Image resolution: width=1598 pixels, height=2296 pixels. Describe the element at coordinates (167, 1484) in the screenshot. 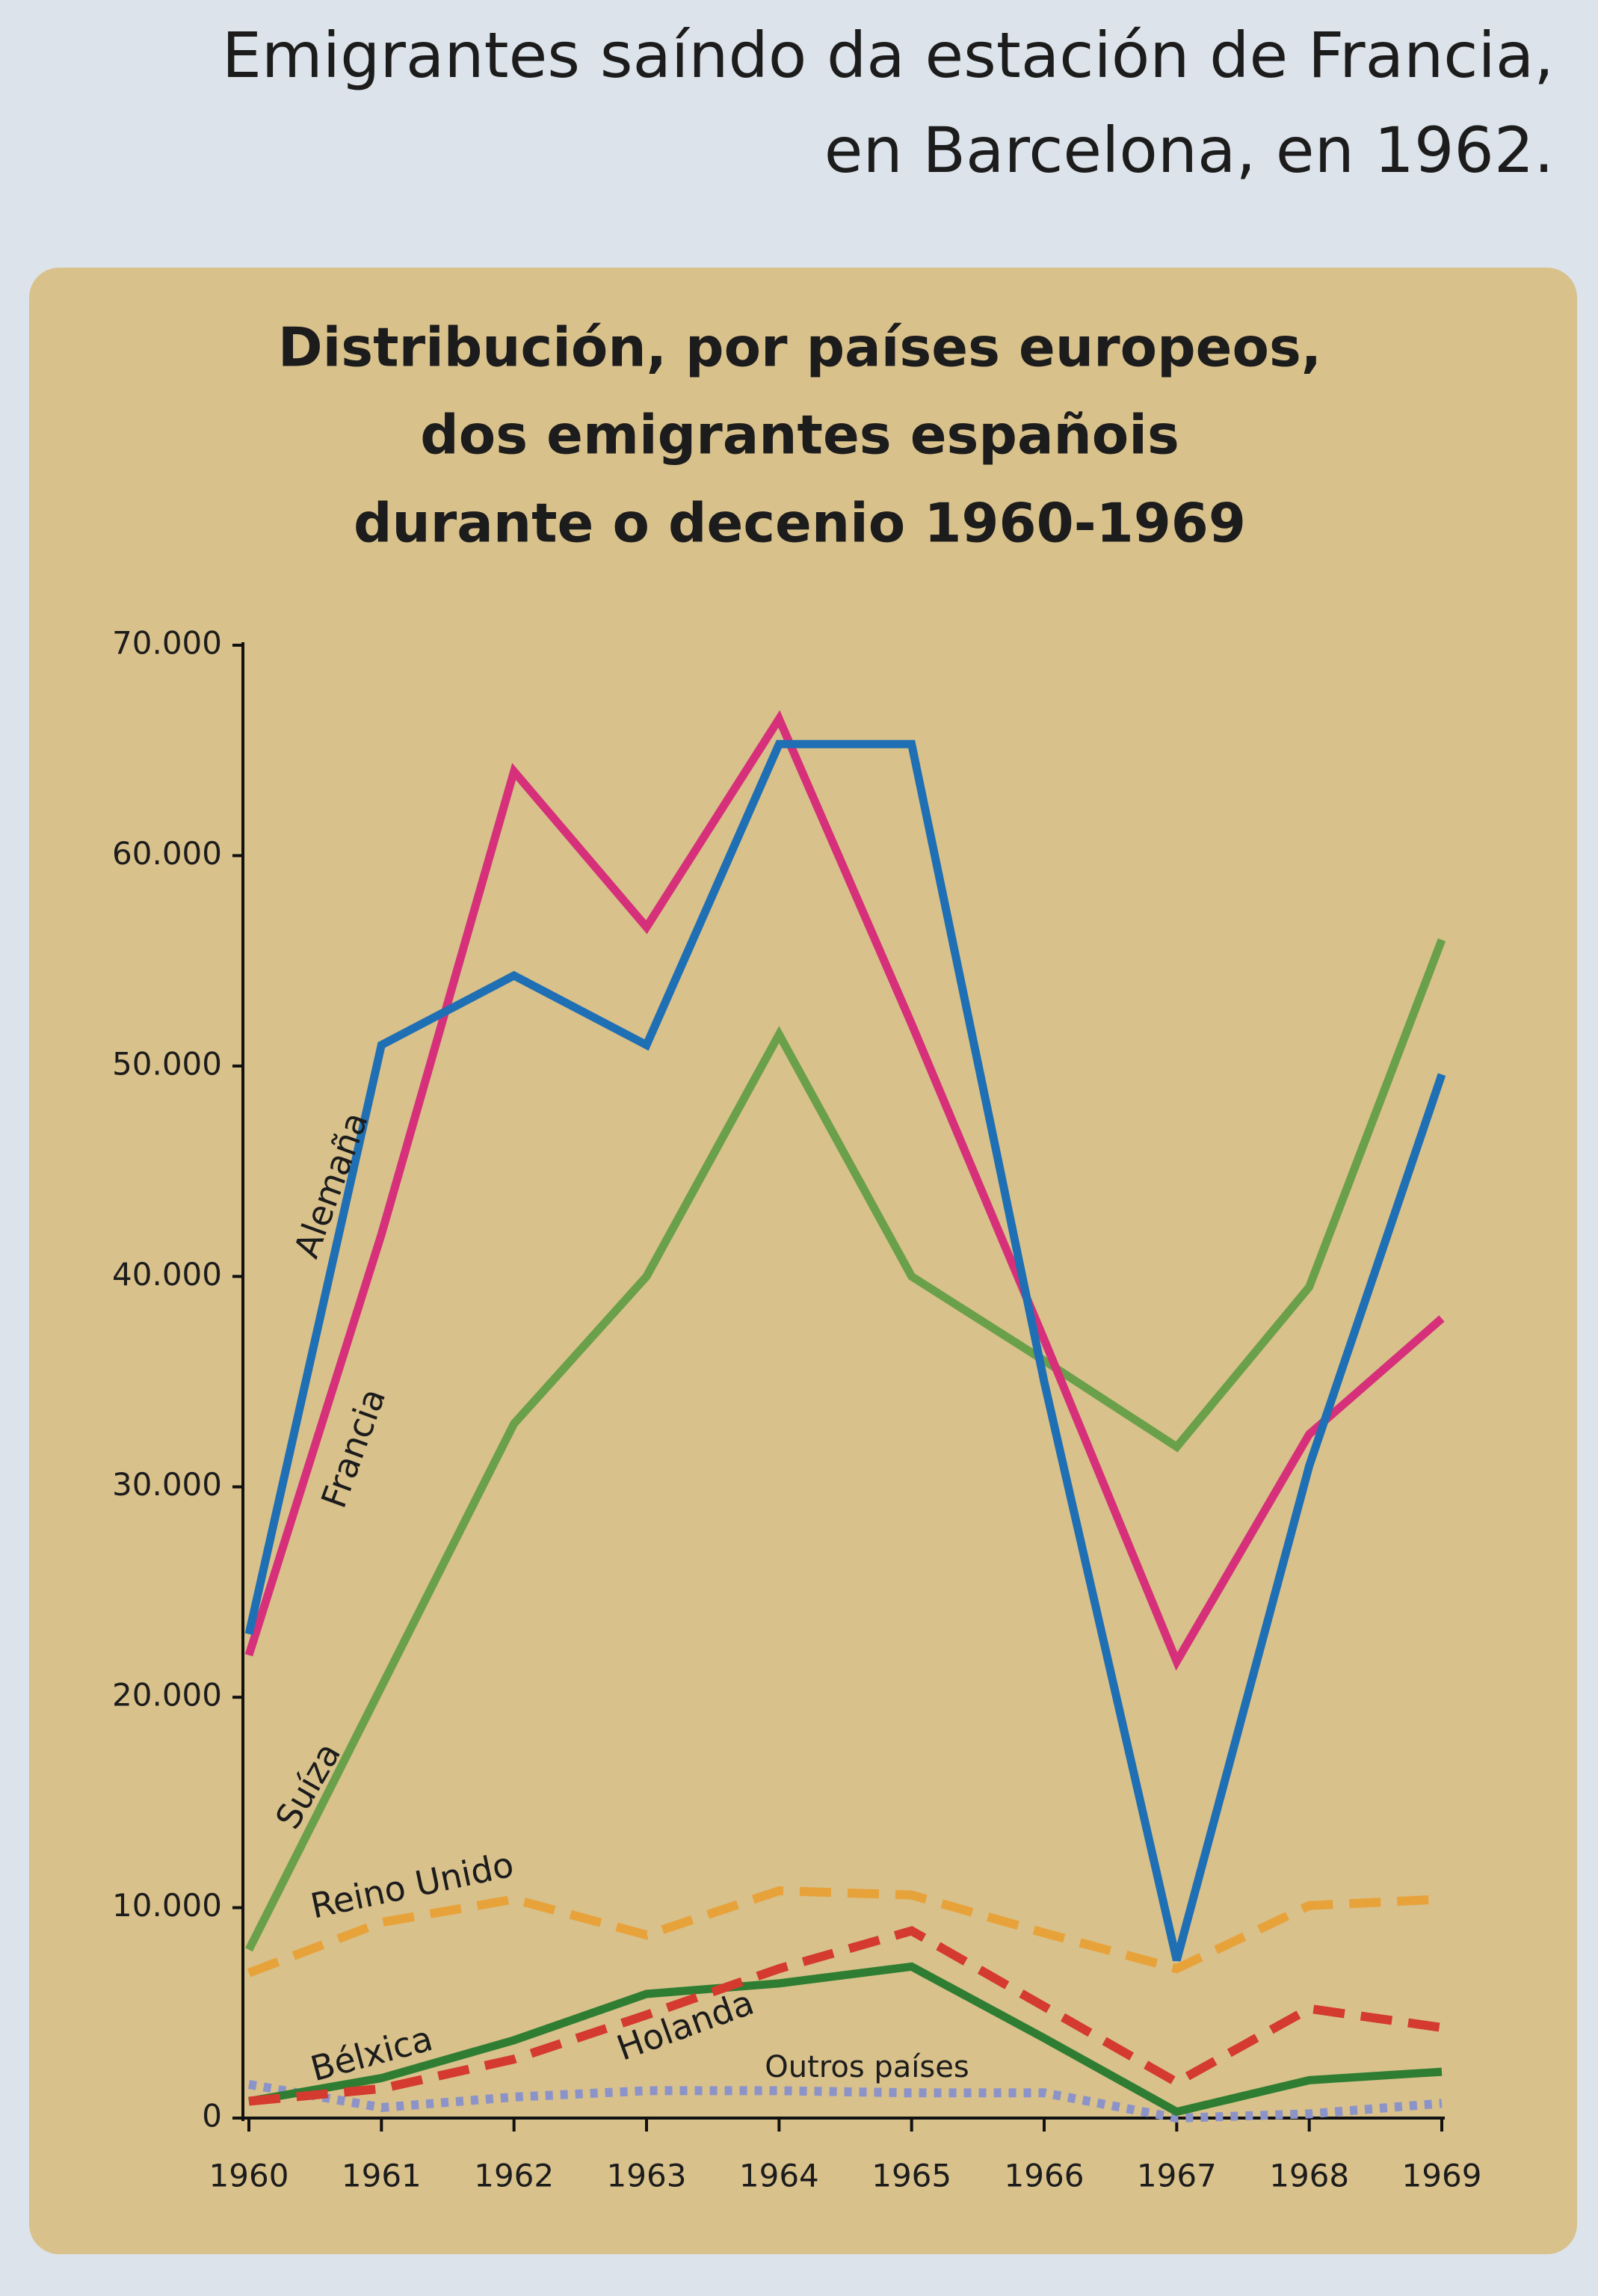

I see `y-tick-label: 30.000` at that location.